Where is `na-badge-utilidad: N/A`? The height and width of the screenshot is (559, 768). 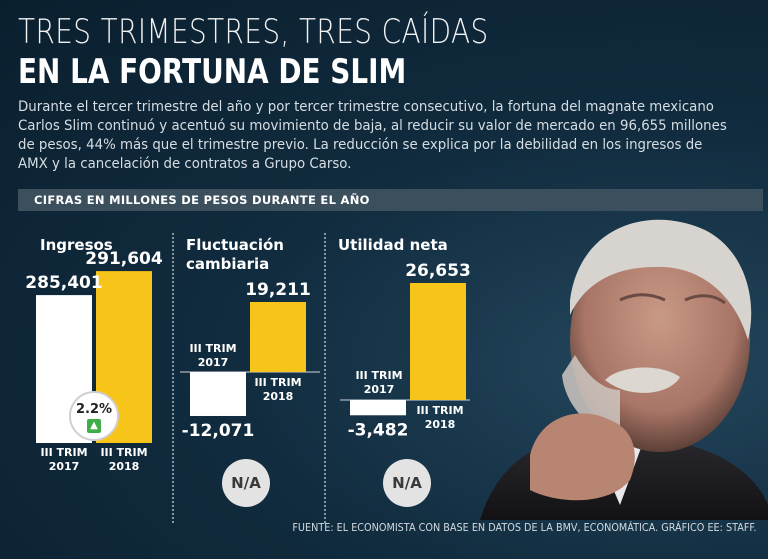
na-badge-utilidad: N/A is located at coordinates (407, 483).